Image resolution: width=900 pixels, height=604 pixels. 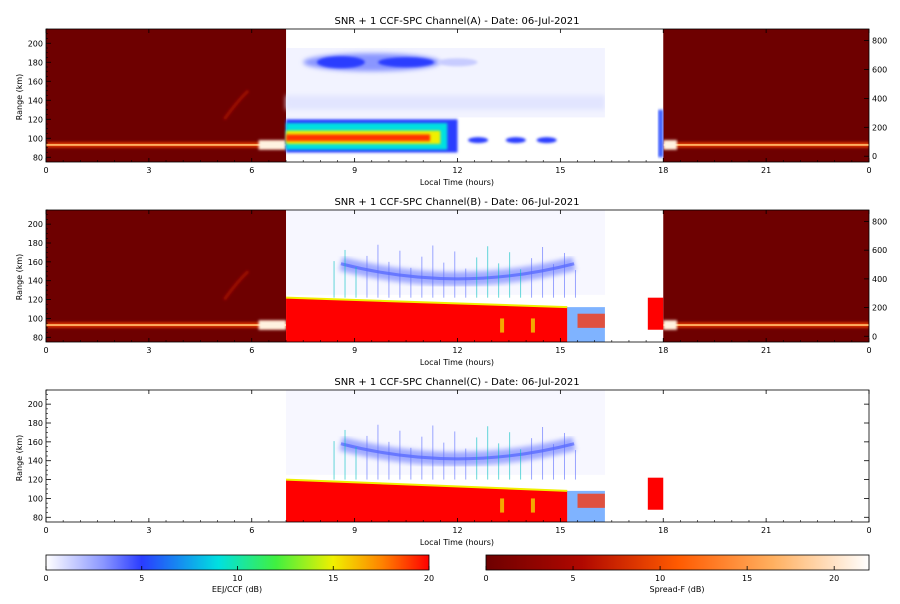 I want to click on right-y-tick-label: 800, so click(x=879, y=41).